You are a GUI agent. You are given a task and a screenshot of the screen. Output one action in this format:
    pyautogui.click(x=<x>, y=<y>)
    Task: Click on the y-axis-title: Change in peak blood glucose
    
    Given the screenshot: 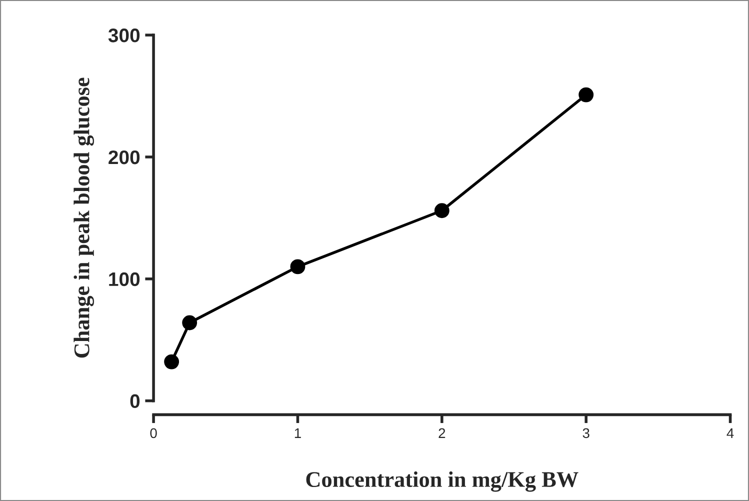 What is the action you would take?
    pyautogui.click(x=84, y=218)
    